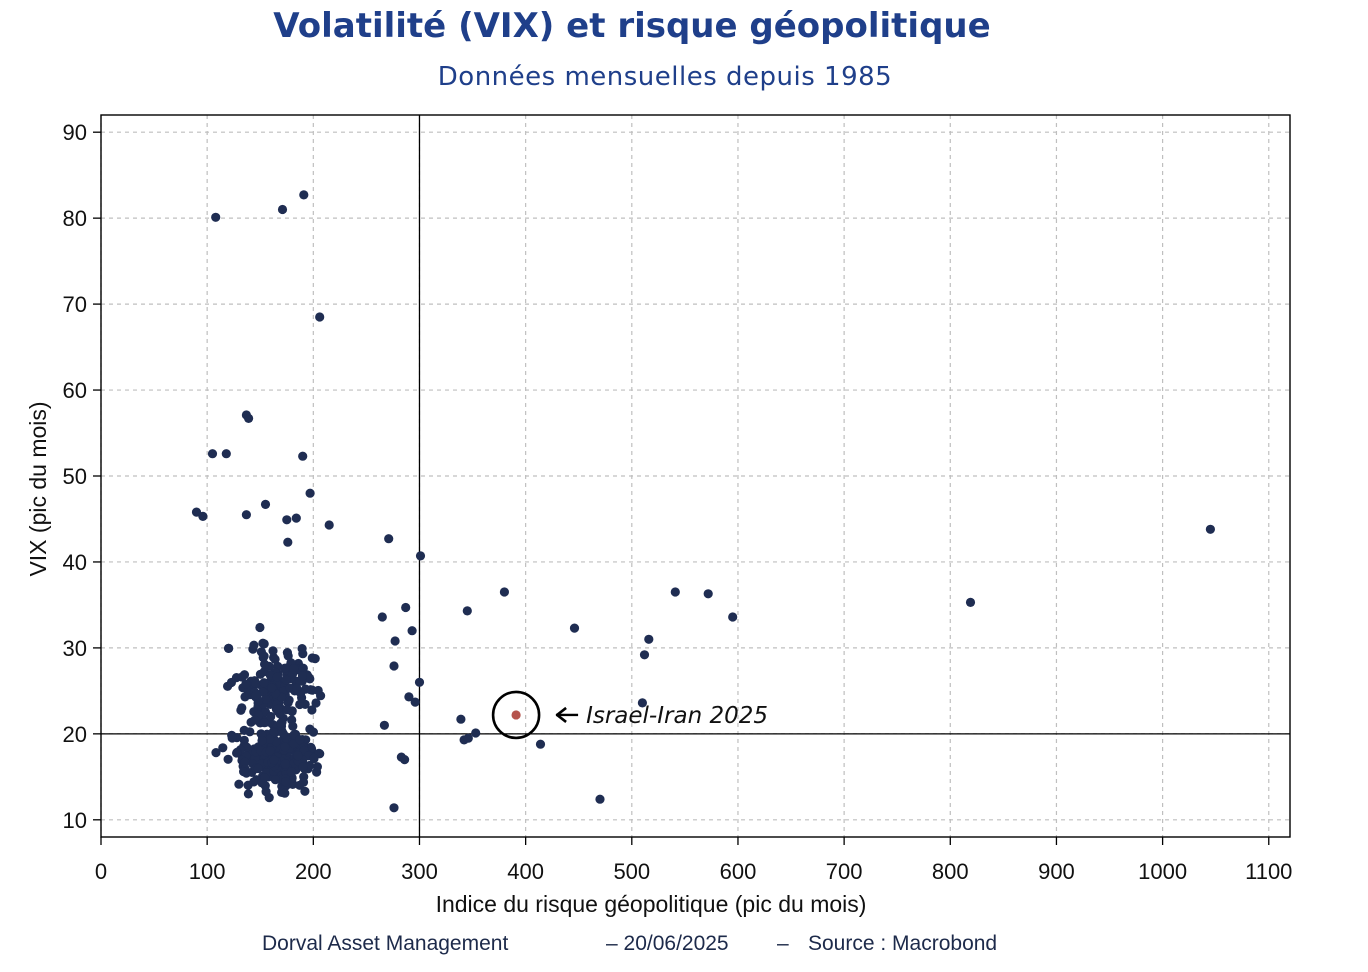 The height and width of the screenshot is (972, 1368). Describe the element at coordinates (665, 77) in the screenshot. I see `chart-subtitle: Données mensuelles depuis 1985` at that location.